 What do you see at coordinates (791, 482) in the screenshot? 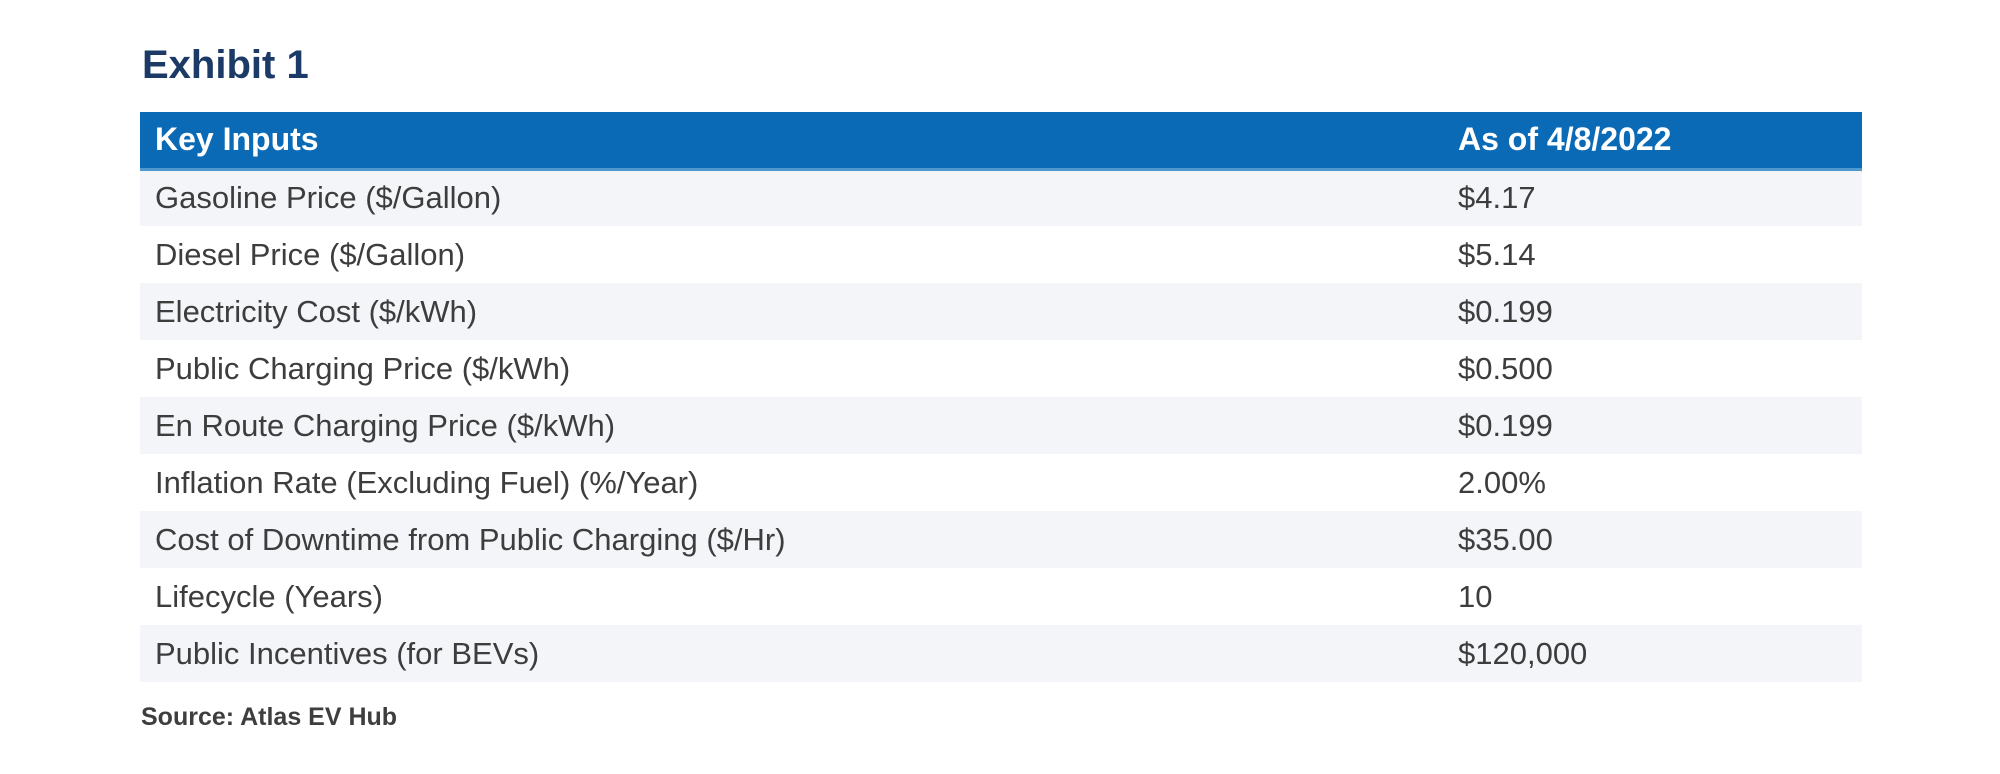
I see `input-label-cell: Inflation Rate (Excluding Fuel) (%/Year)` at bounding box center [791, 482].